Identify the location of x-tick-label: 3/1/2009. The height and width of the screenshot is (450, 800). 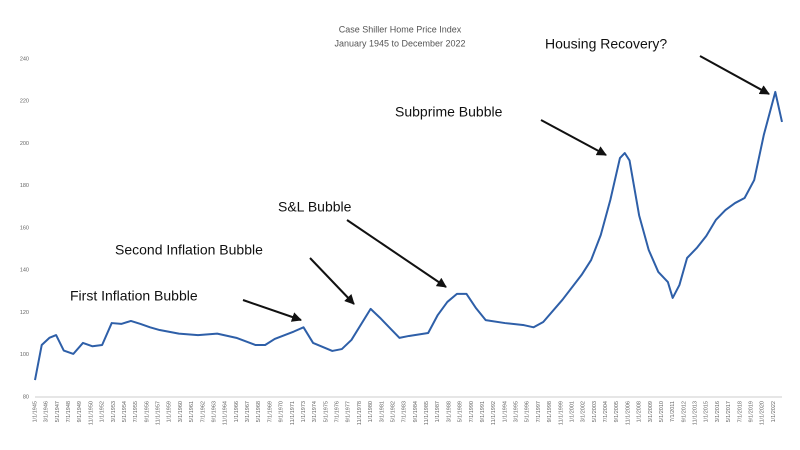
(651, 411).